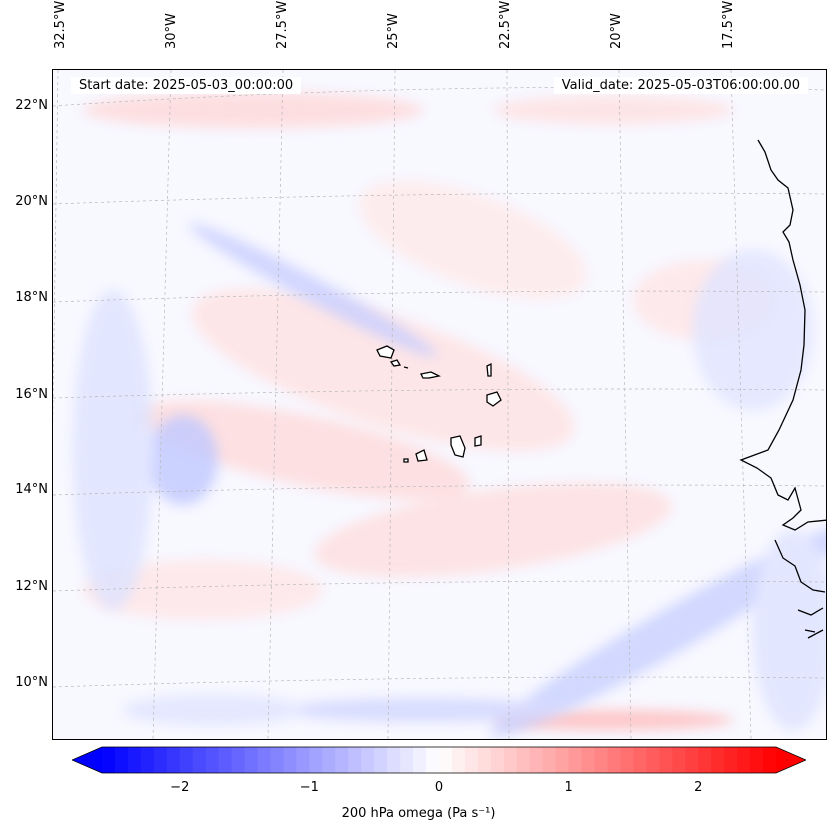 The image size is (837, 839). Describe the element at coordinates (31, 105) in the screenshot. I see `lat-label-22n: 22°N` at that location.